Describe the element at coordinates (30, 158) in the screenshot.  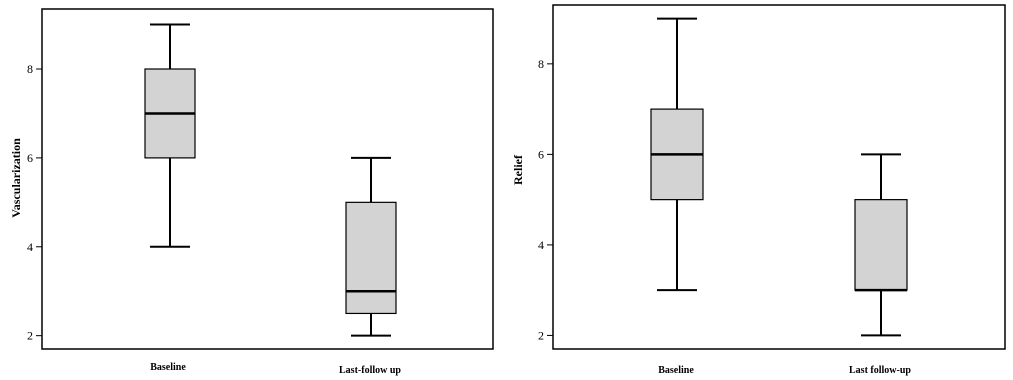
I see `left-y-tick-label-2: 6` at that location.